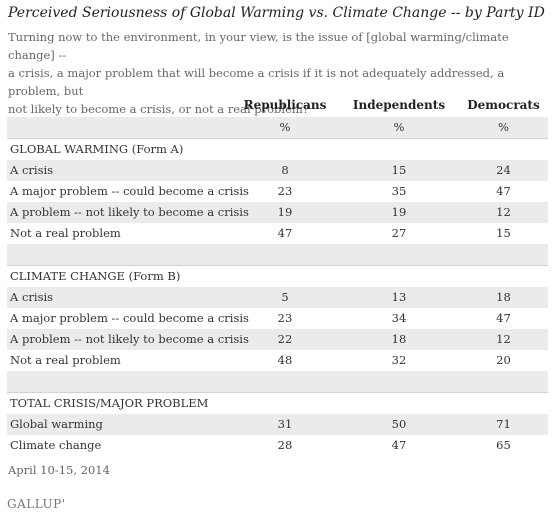 The image size is (553, 517). Describe the element at coordinates (285, 360) in the screenshot. I see `data-value: 48` at that location.